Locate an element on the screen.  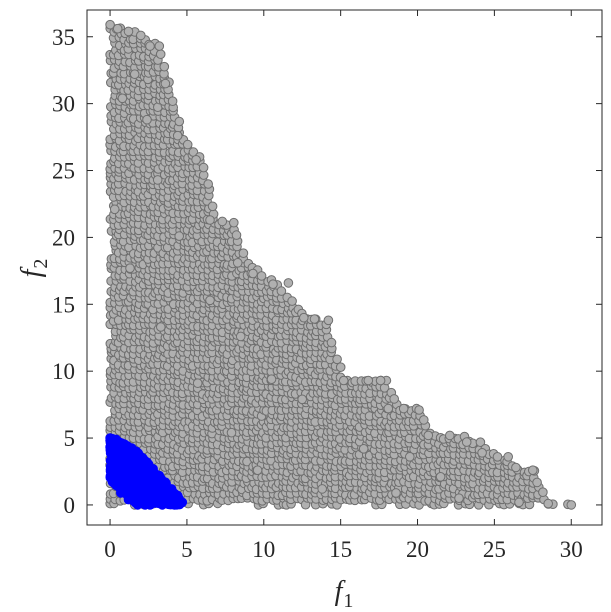
x-tick-label: 15 is located at coordinates (340, 549).